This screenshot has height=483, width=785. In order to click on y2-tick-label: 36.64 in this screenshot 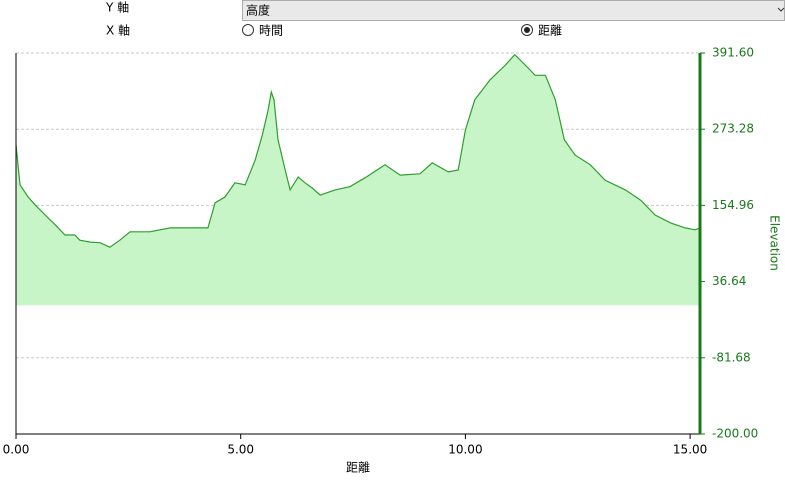, I will do `click(729, 281)`.